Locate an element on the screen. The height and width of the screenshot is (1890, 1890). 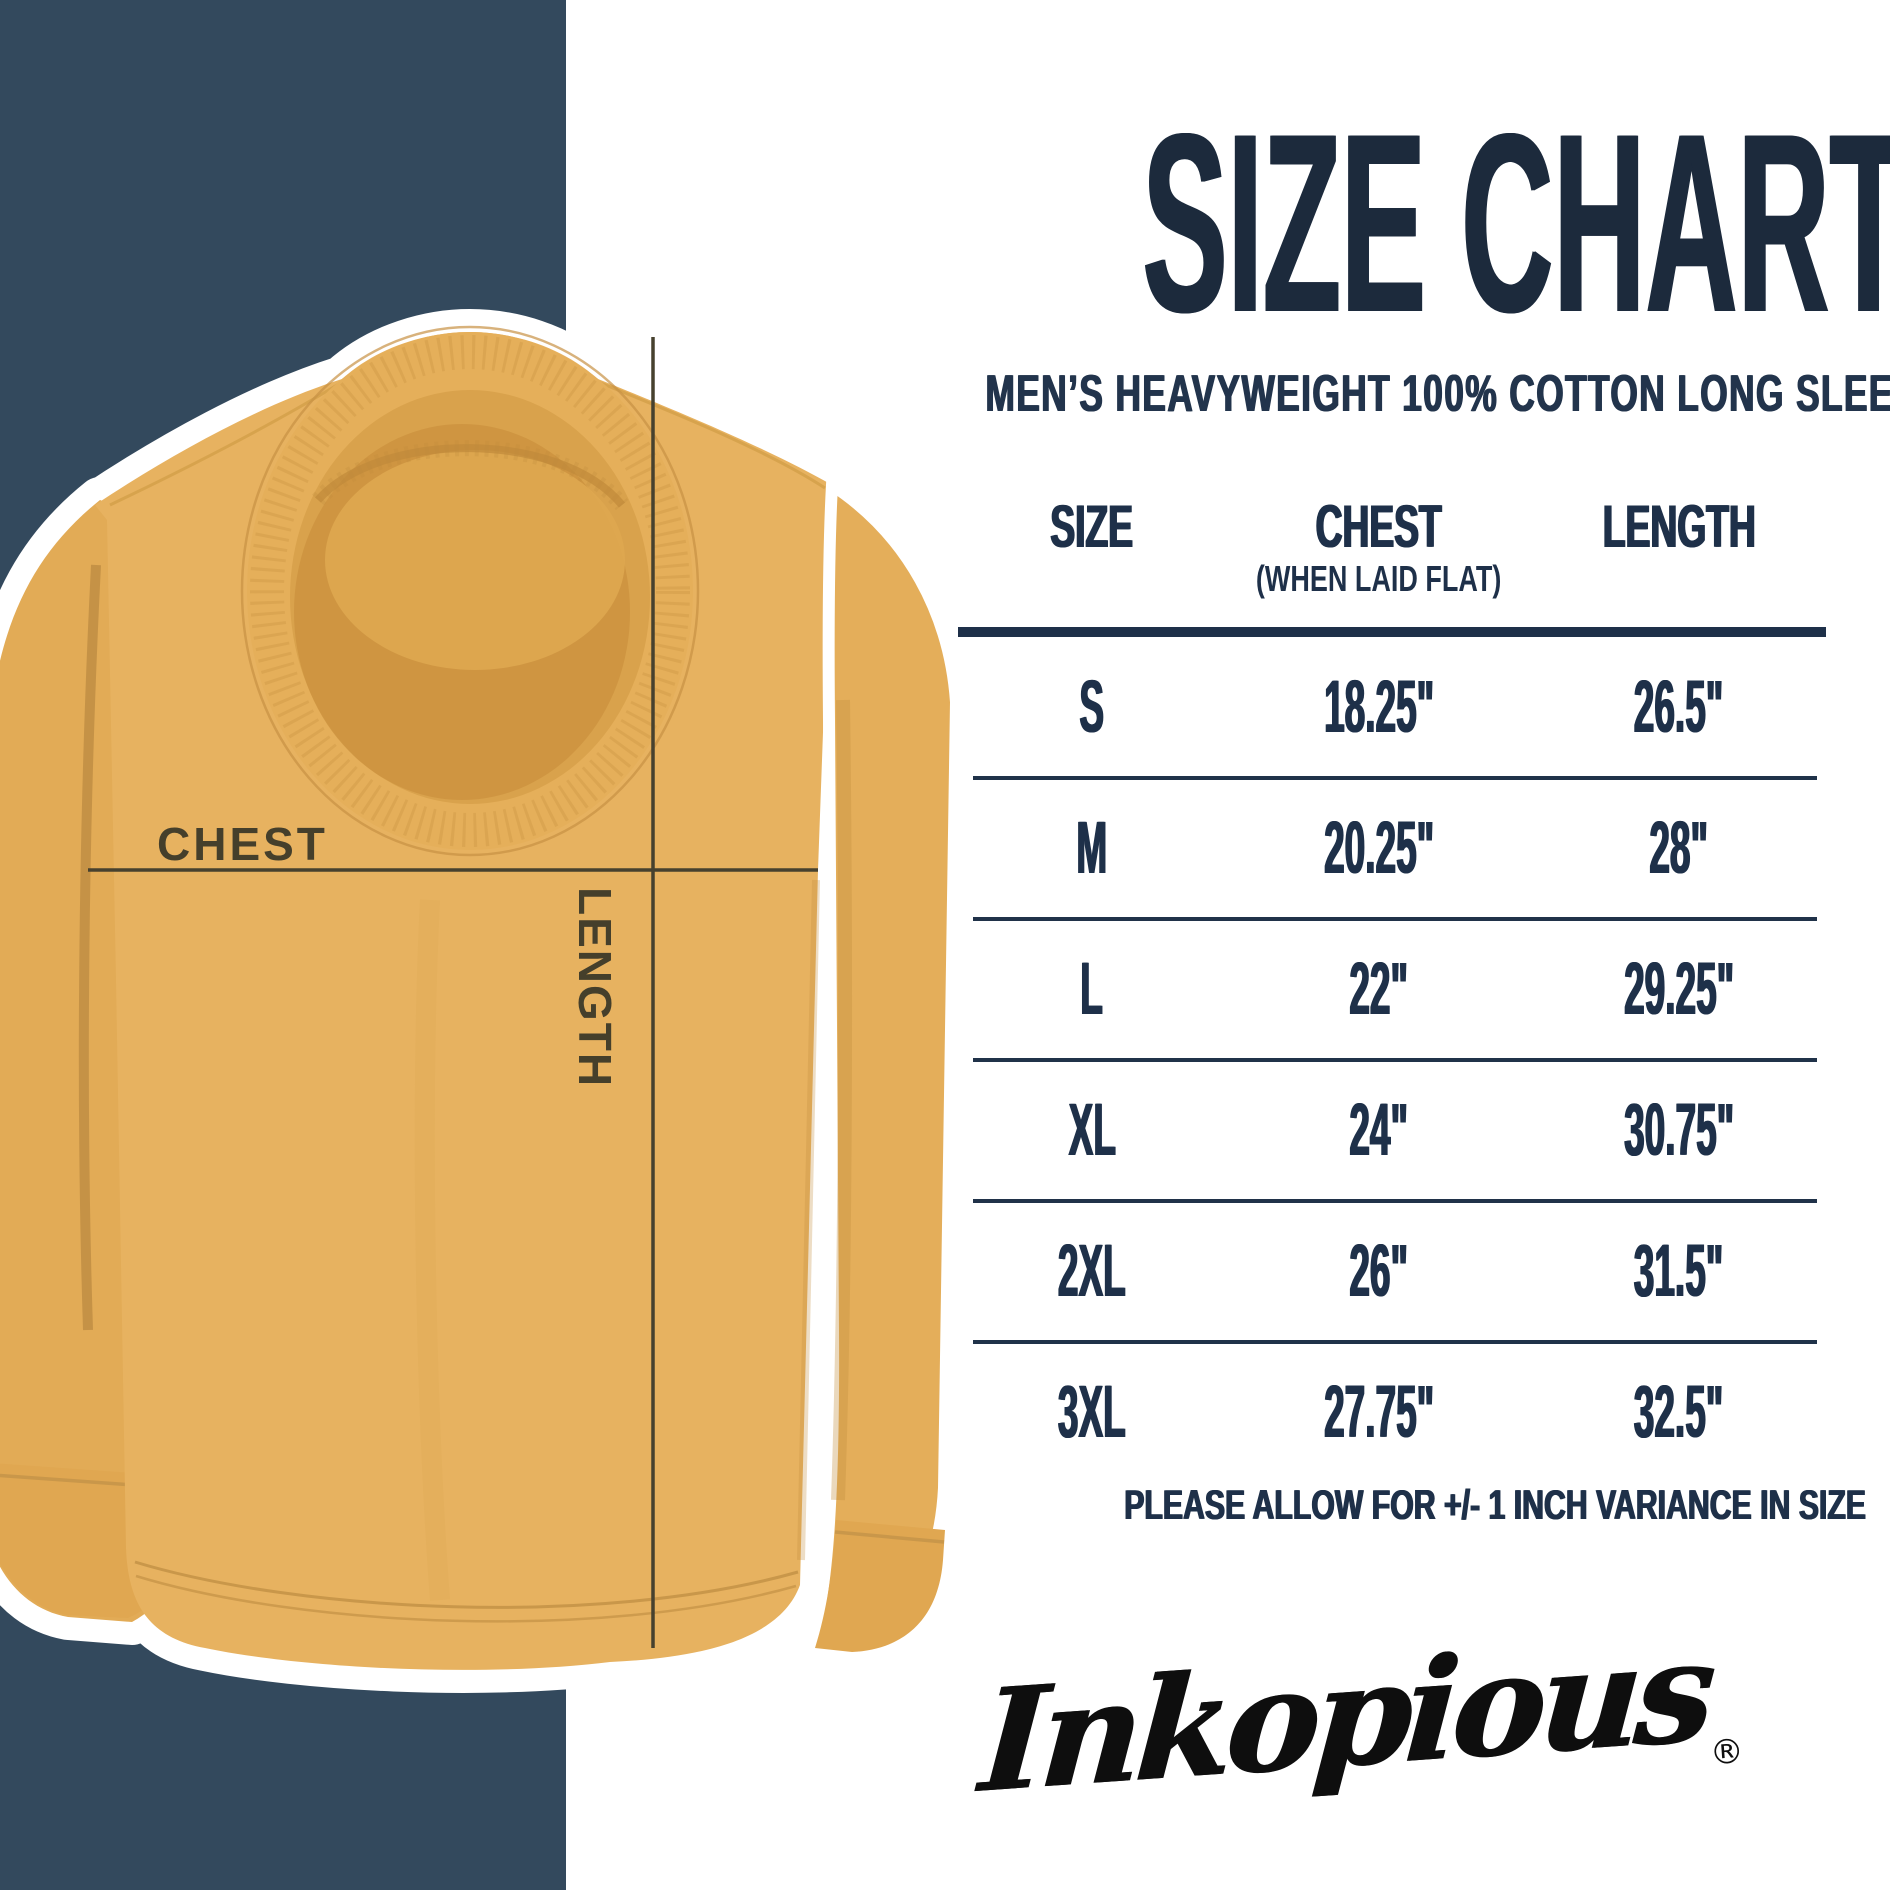
shirt-right-sleeve is located at coordinates (882, 1067).